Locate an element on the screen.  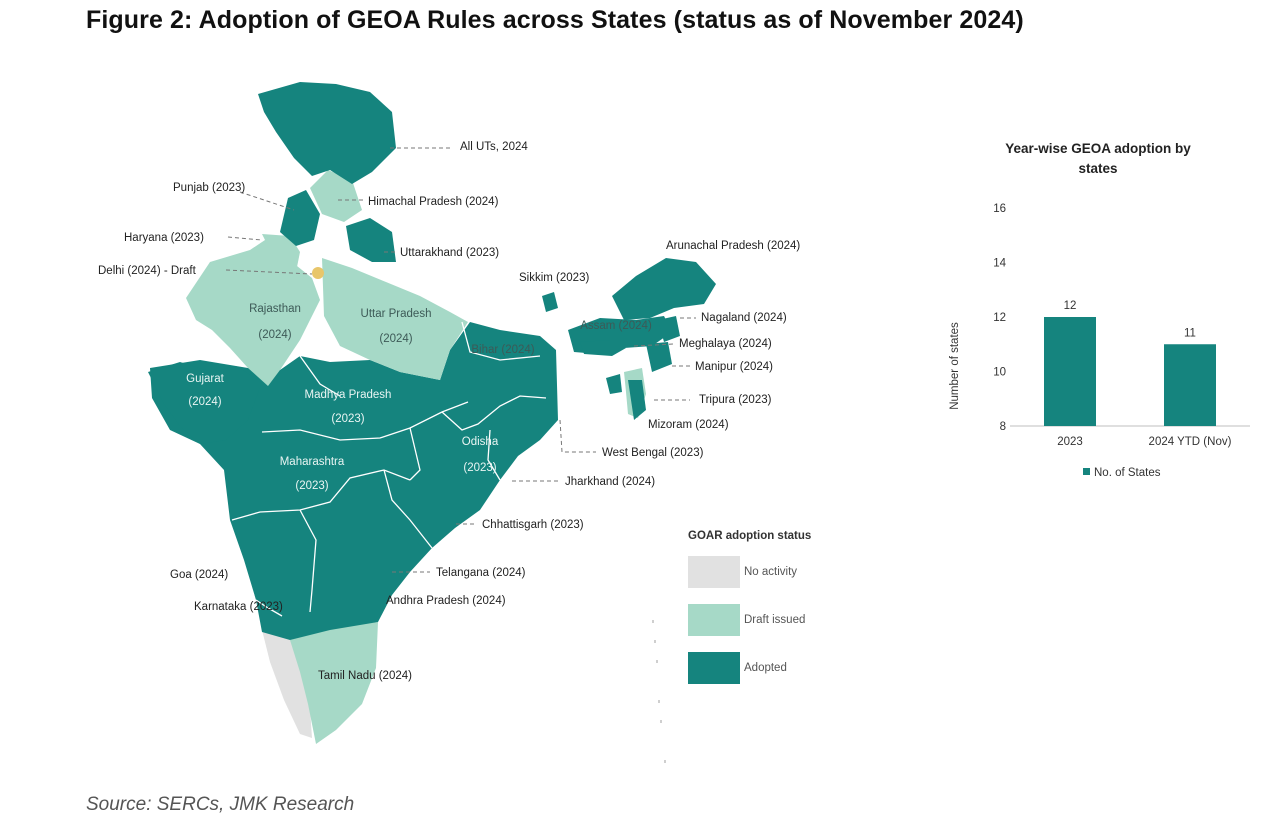
legend-item-no-activity: No activity is located at coordinates (788, 572).